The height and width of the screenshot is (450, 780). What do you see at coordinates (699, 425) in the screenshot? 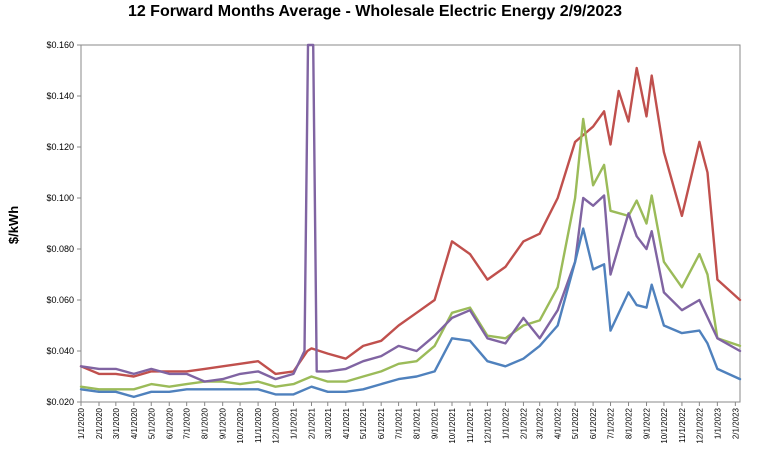
I see `x-tick-label: 12/1/2022` at bounding box center [699, 425].